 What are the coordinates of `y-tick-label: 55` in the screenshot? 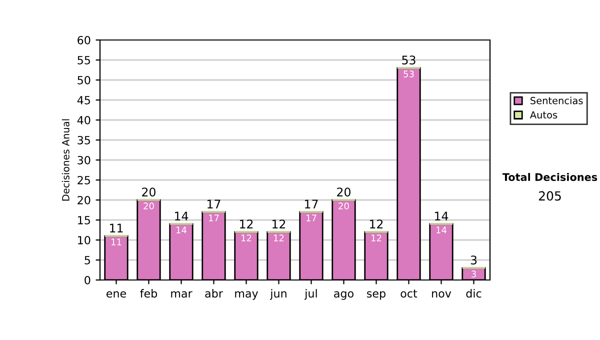 It's located at (84, 60).